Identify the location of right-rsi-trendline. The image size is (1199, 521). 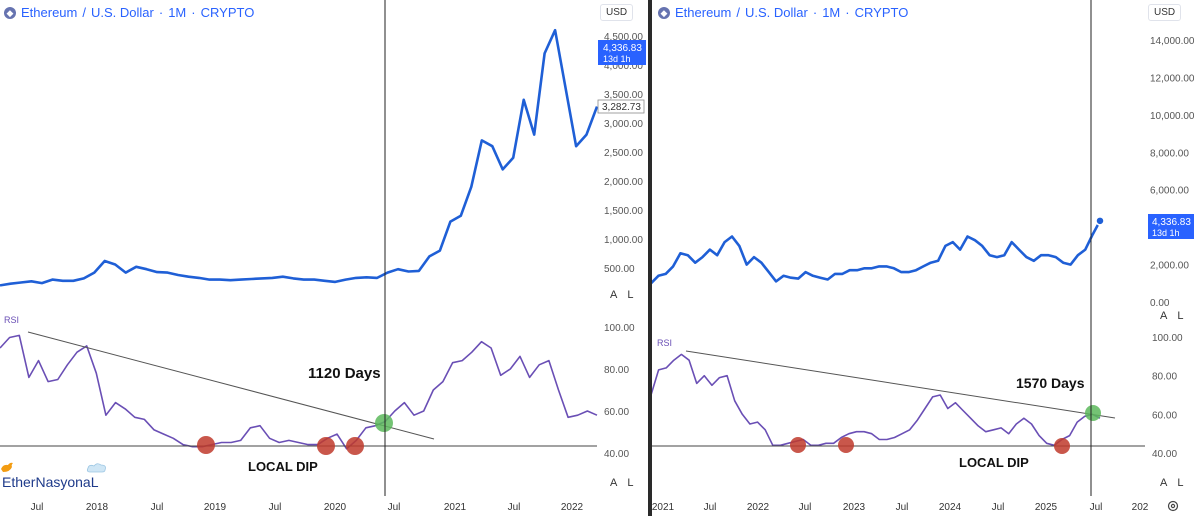
(900, 384).